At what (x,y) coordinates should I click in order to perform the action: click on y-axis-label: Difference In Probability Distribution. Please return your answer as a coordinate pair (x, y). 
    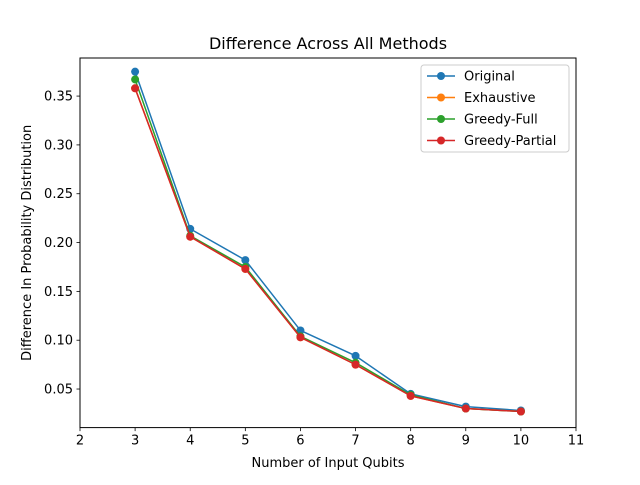
    Looking at the image, I should click on (27, 243).